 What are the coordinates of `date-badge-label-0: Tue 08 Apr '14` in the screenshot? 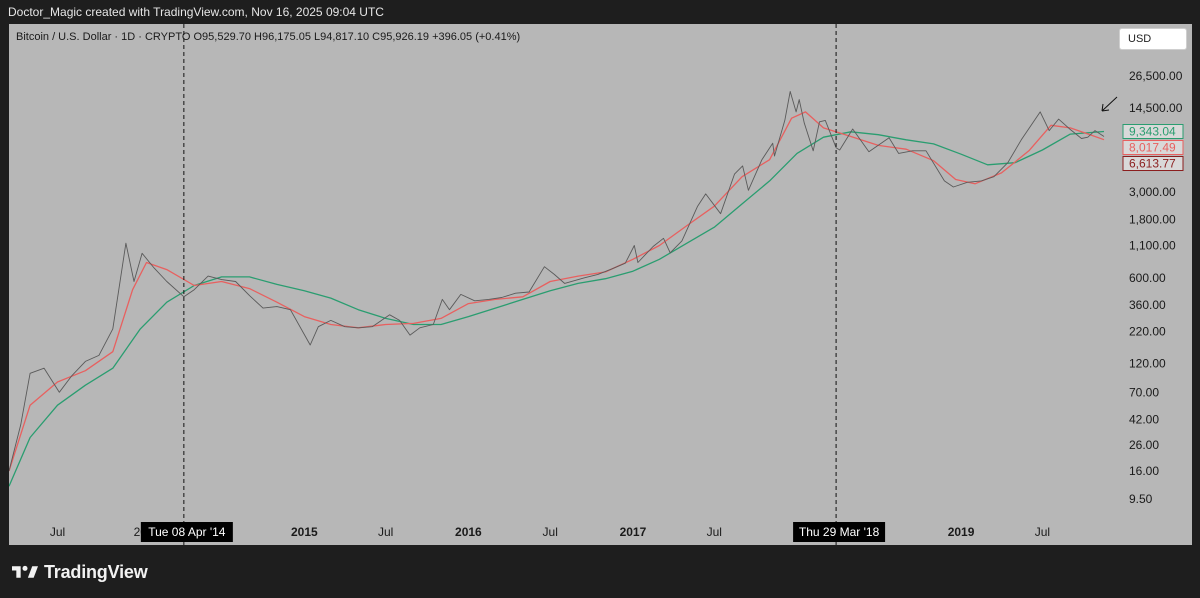 It's located at (187, 532).